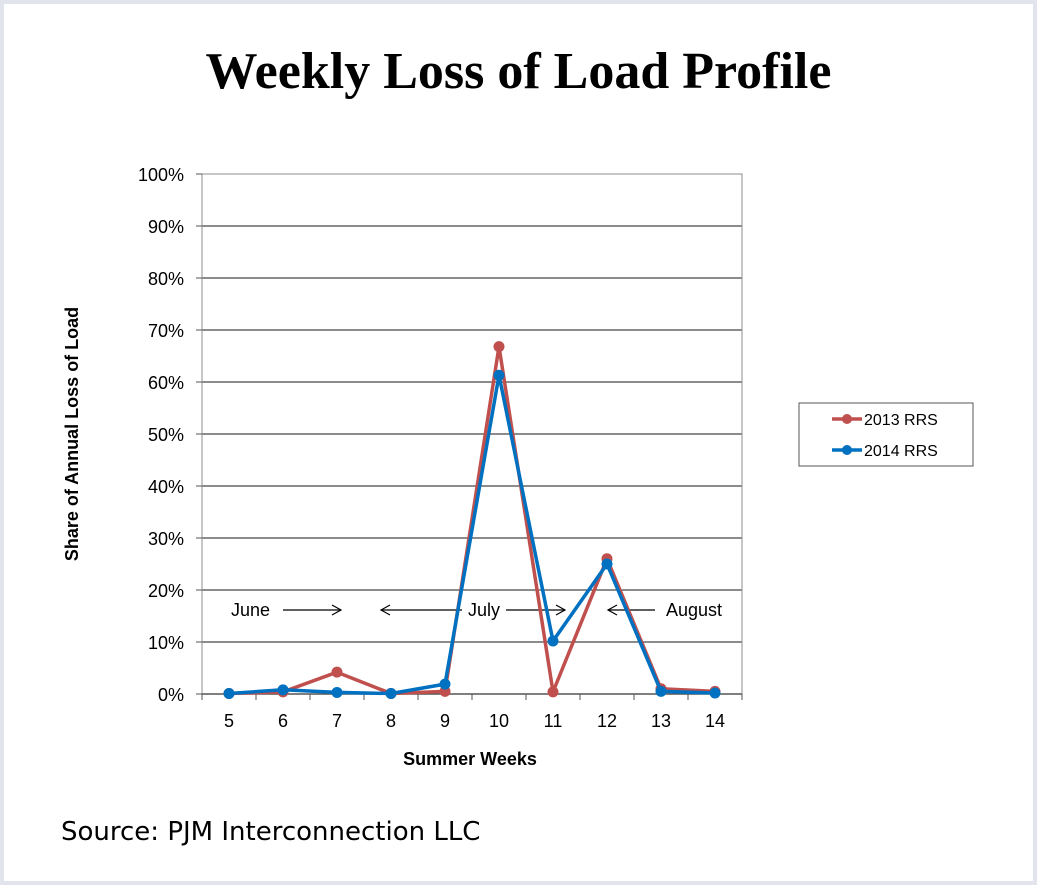  I want to click on x-tick-label: 12, so click(607, 721).